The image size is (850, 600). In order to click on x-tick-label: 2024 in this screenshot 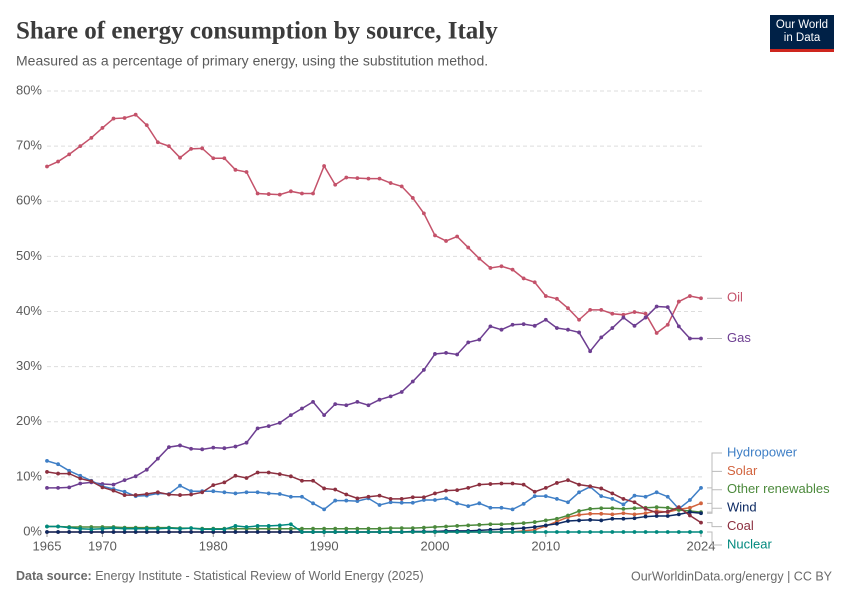, I will do `click(701, 545)`.